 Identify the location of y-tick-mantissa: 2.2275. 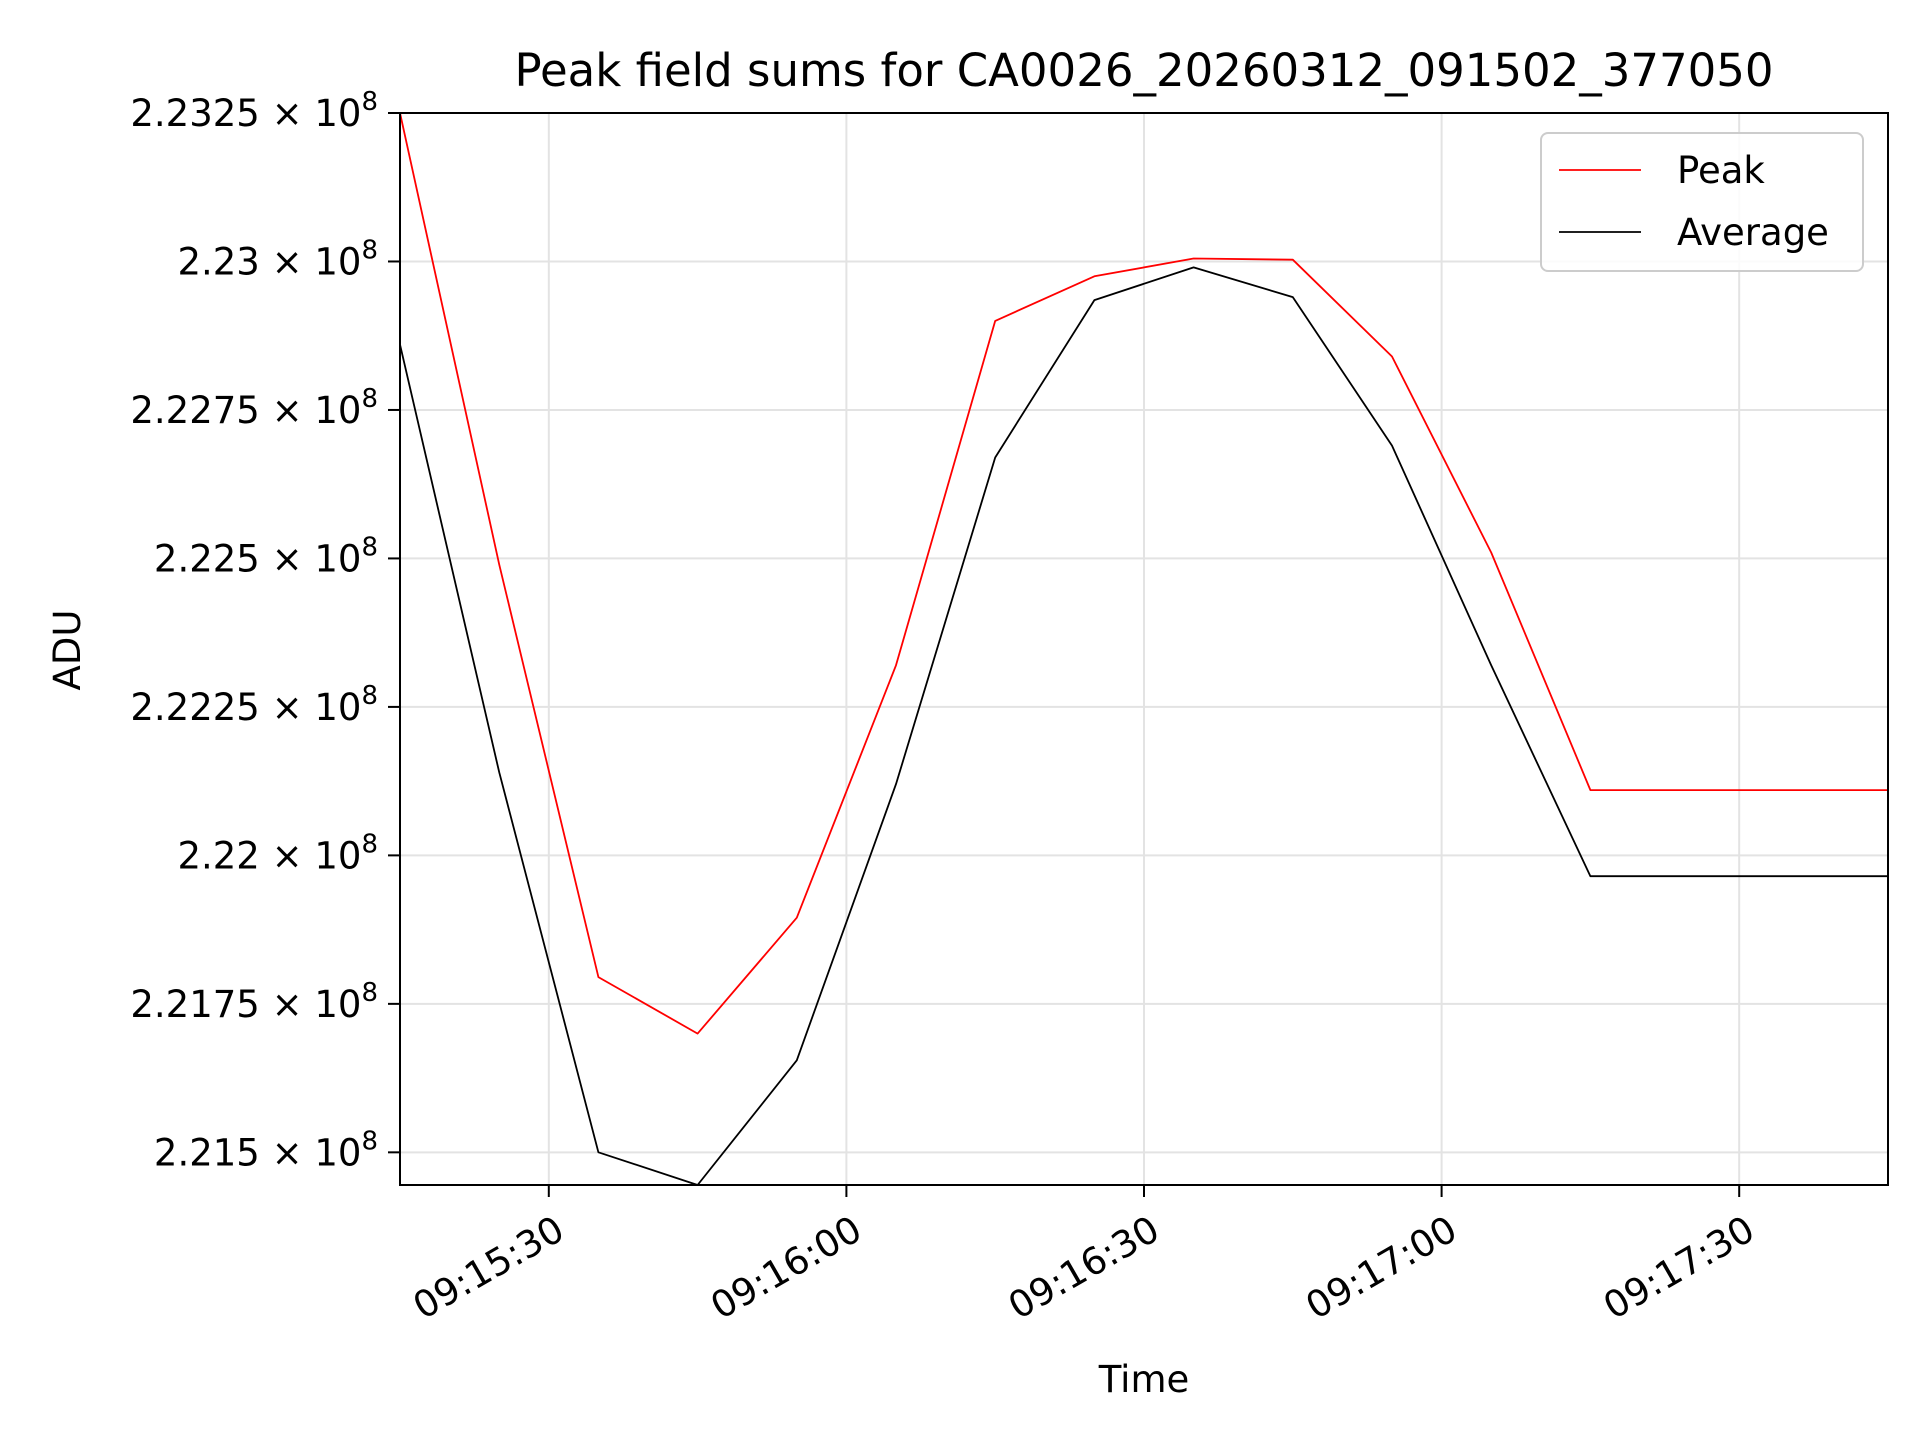
(194, 410).